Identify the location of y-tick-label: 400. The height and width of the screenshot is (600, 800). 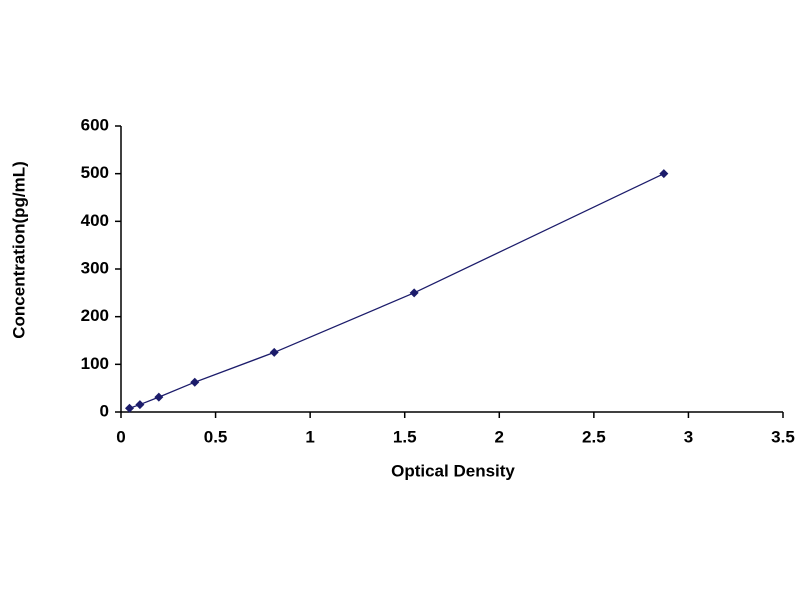
(95, 220).